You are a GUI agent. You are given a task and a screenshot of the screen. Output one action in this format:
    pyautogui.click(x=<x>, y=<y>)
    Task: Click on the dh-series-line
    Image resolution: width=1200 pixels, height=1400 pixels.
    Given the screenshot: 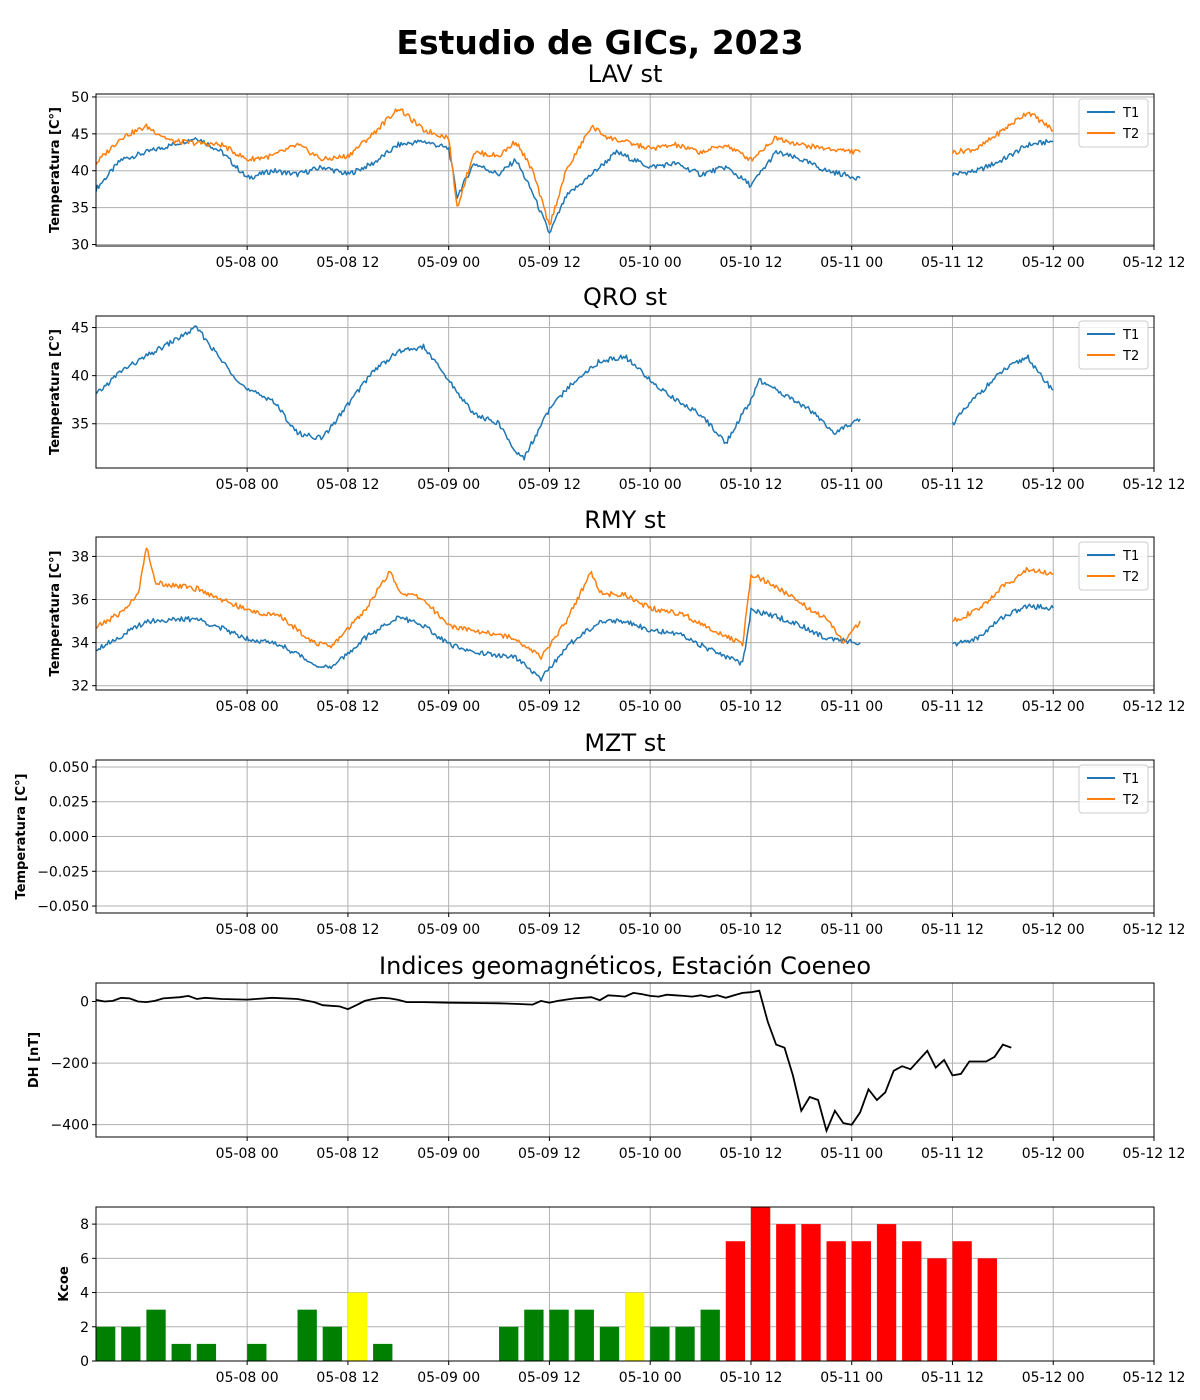 What is the action you would take?
    pyautogui.click(x=554, y=1061)
    